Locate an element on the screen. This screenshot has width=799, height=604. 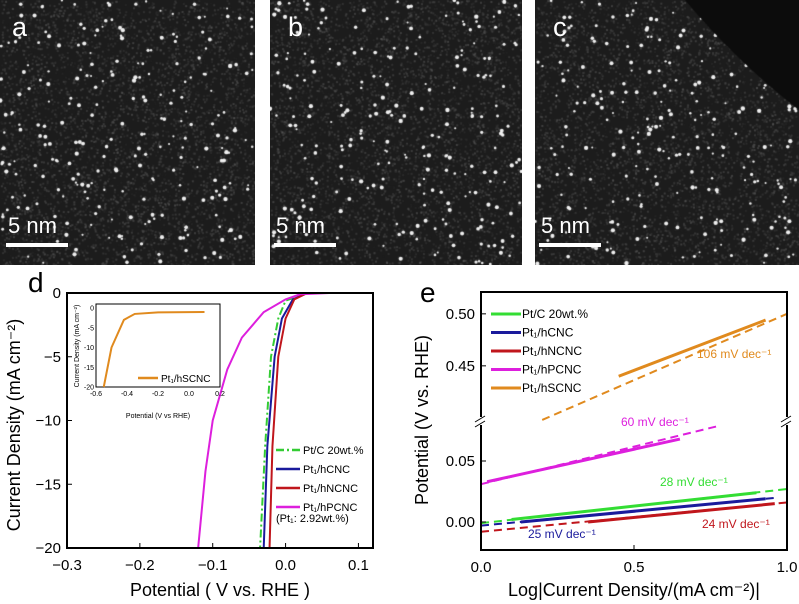
panel-label: e is located at coordinates (428, 292).